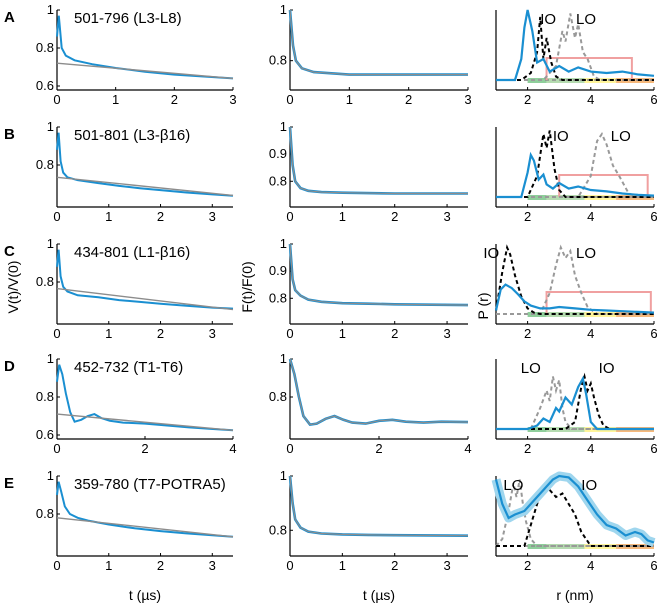 The image size is (660, 608). I want to click on panel-title: 359-780 (T7-POTRA5), so click(150, 484).